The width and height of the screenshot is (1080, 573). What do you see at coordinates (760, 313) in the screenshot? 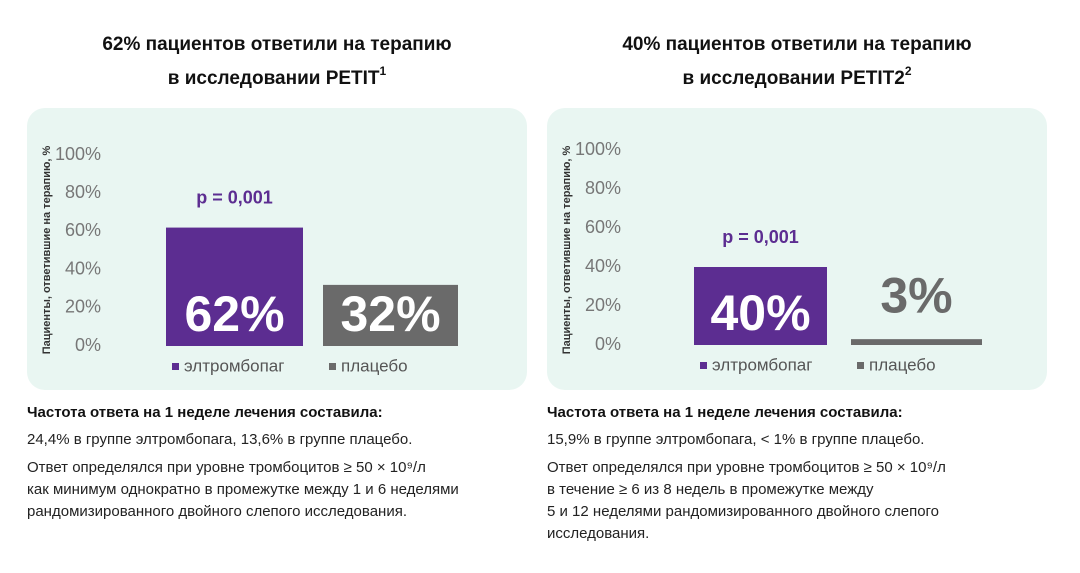
I see `value-label: 40%` at bounding box center [760, 313].